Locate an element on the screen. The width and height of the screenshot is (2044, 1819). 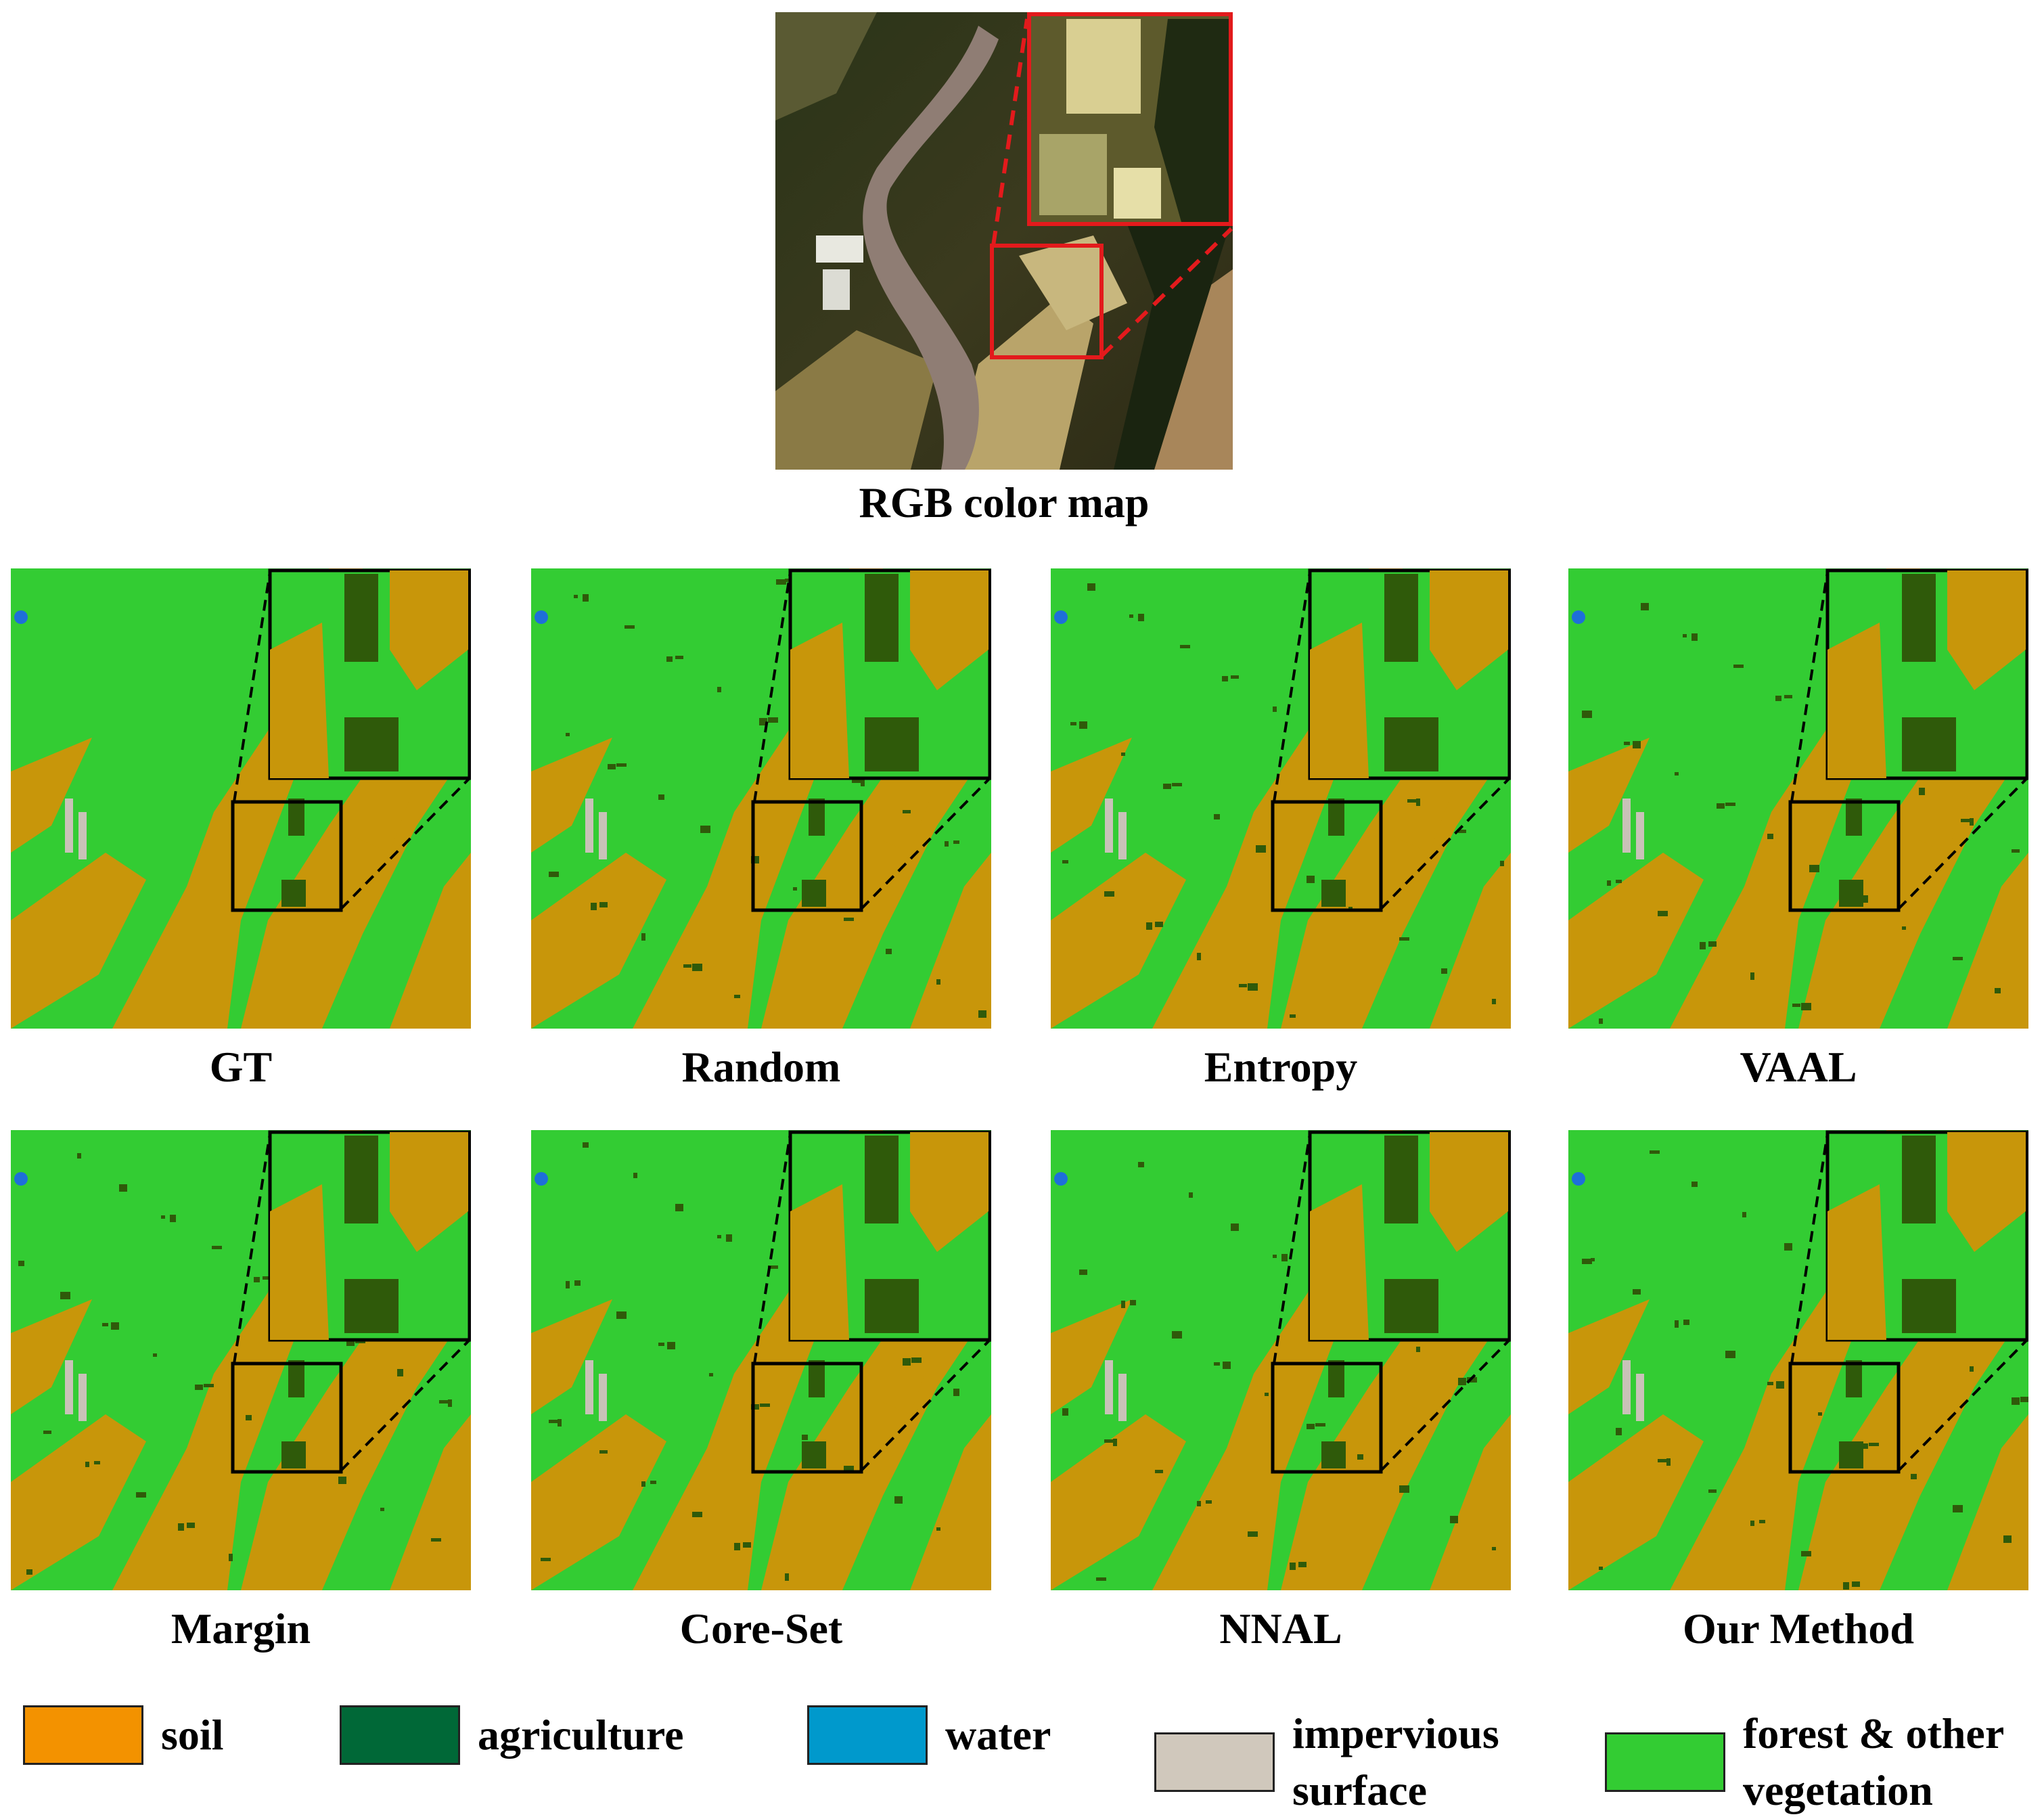
segmentation-map-our-method is located at coordinates (1798, 1360).